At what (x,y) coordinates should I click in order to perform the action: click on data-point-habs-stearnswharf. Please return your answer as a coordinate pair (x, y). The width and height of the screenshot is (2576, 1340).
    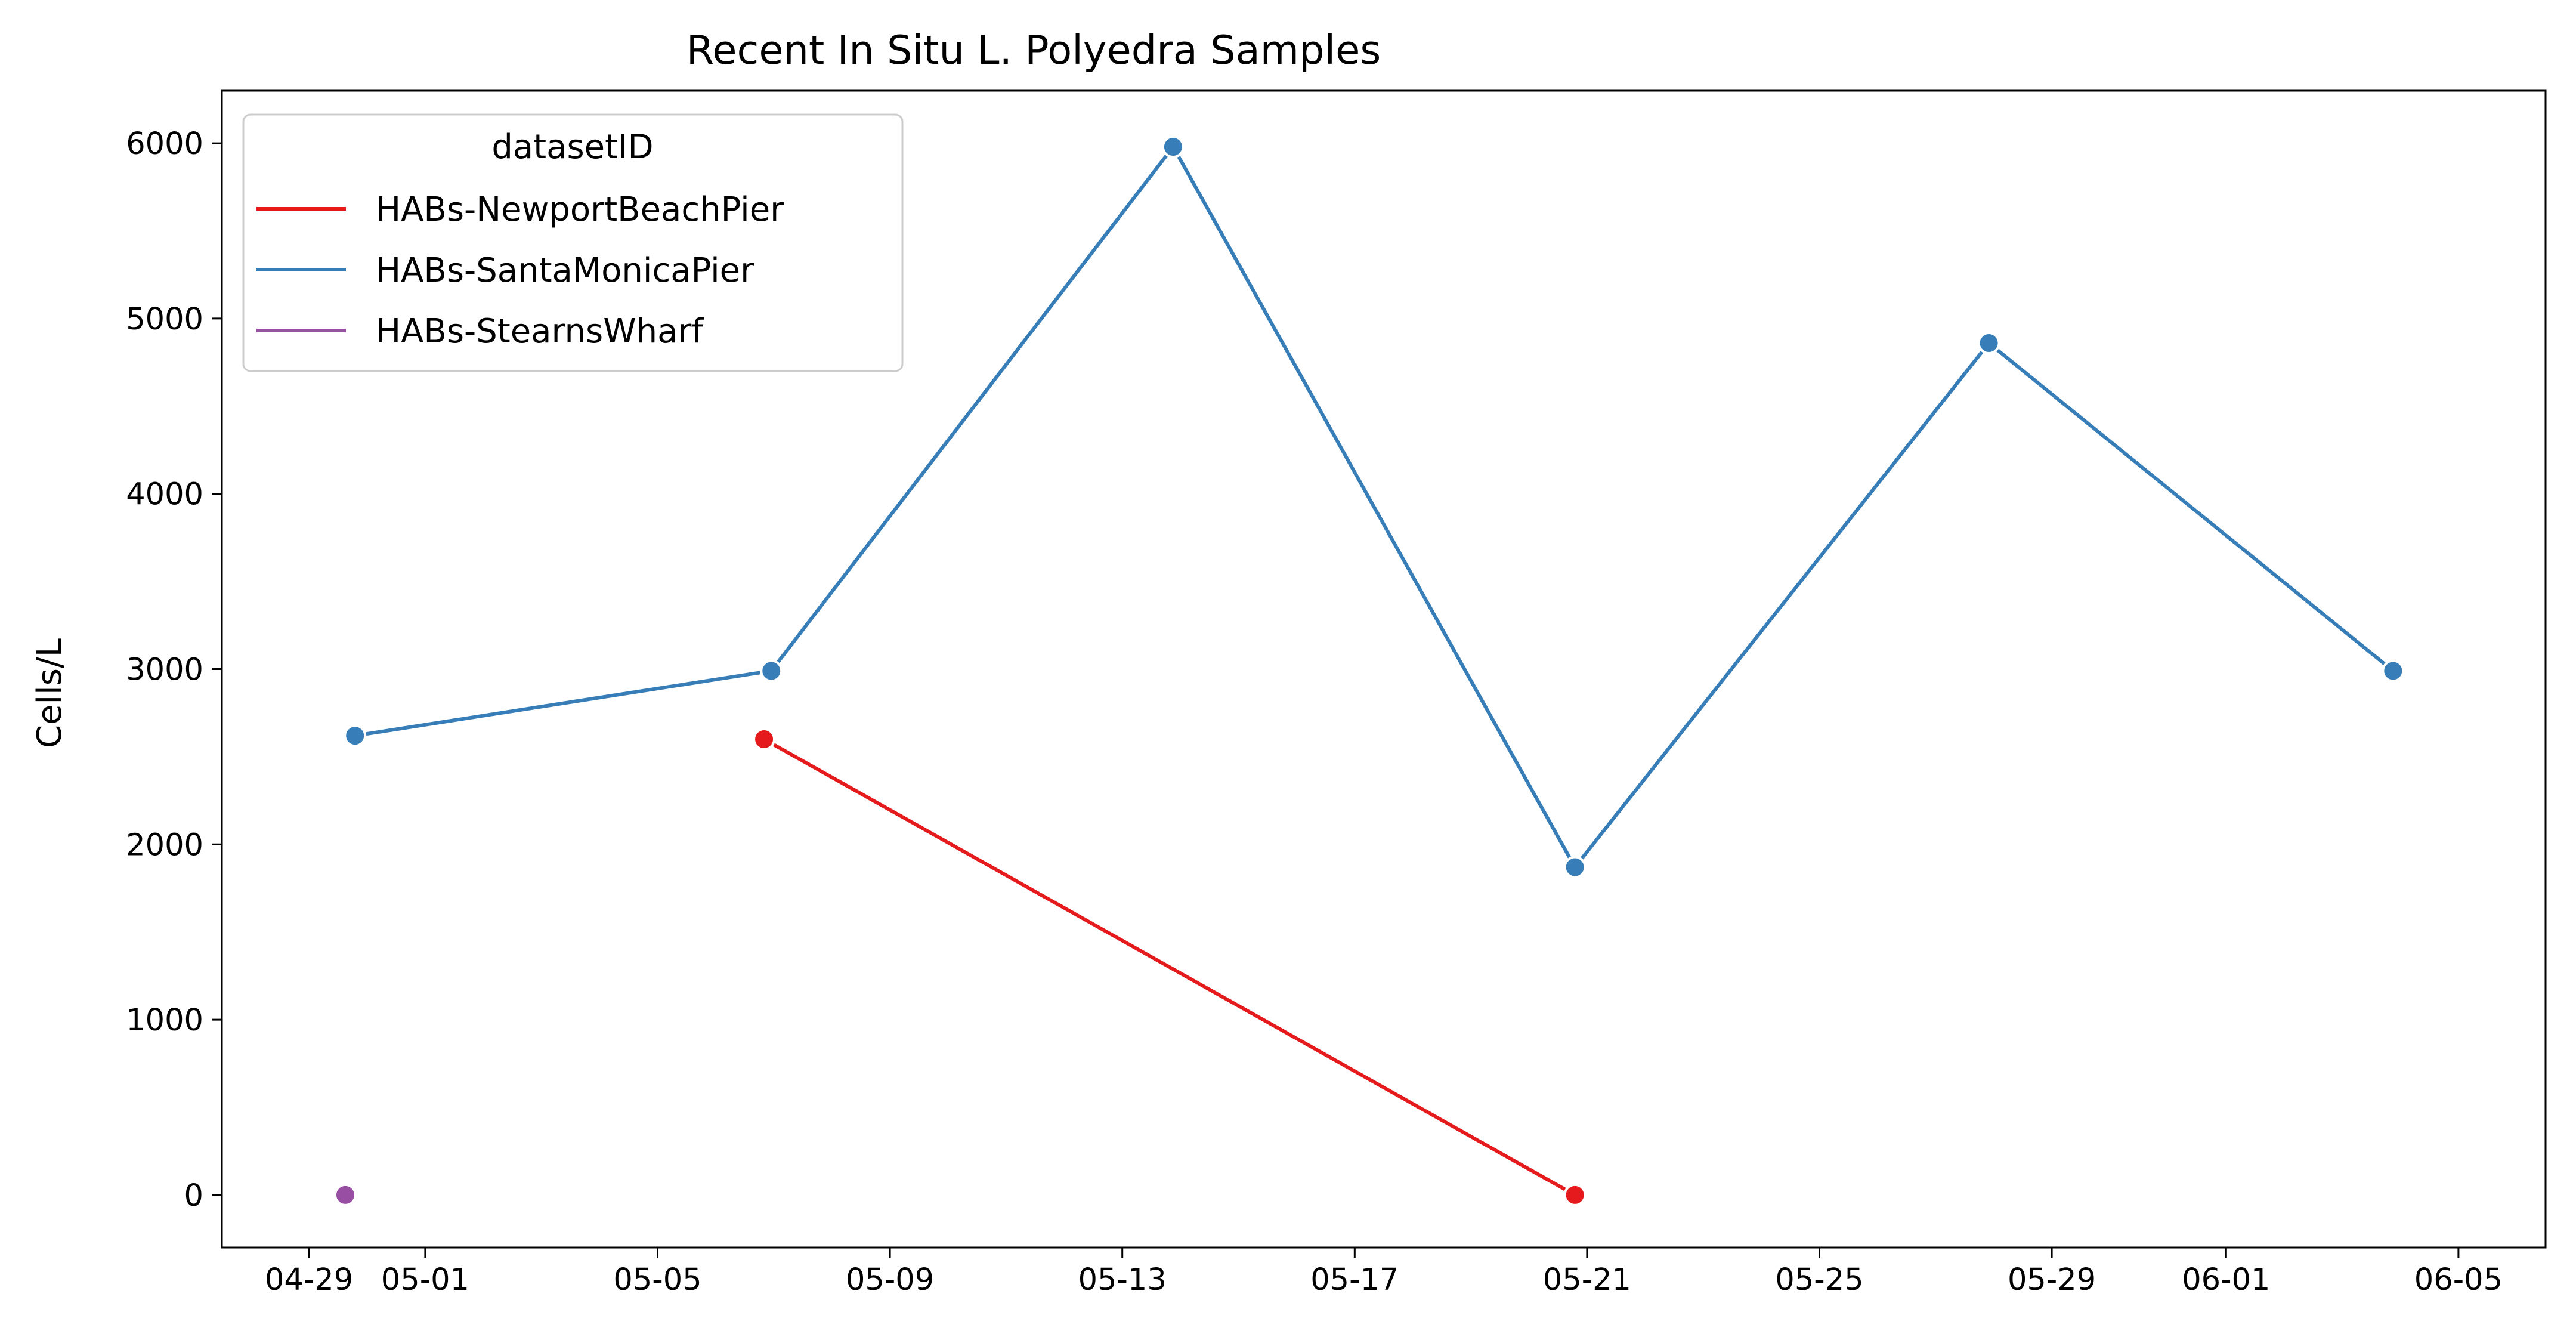
    Looking at the image, I should click on (345, 1194).